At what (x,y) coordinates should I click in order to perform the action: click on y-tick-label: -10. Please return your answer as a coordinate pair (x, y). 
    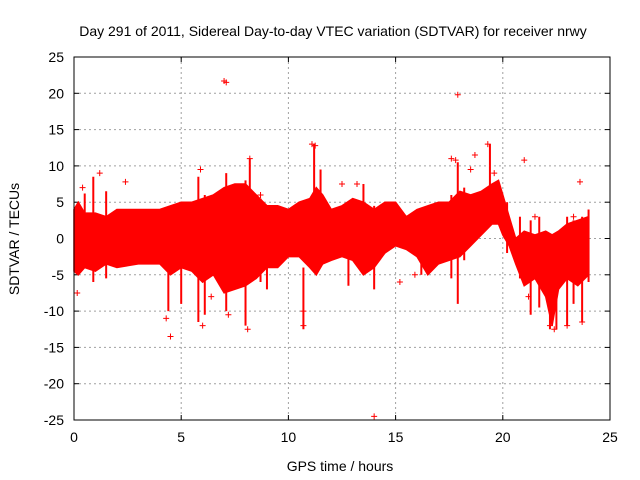
    Looking at the image, I should click on (54, 311).